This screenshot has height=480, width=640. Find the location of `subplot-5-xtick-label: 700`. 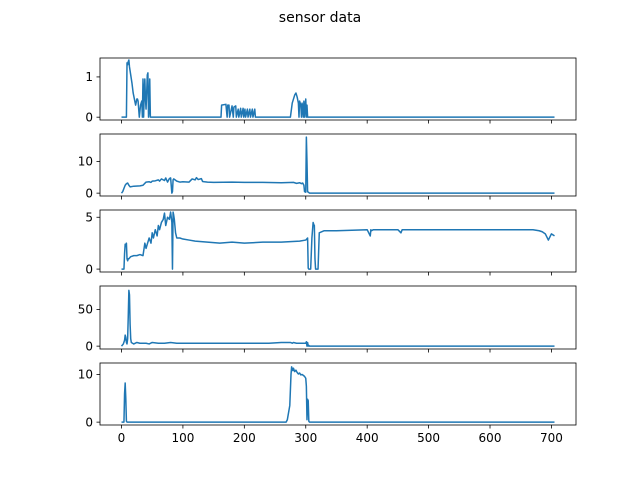

subplot-5-xtick-label: 700 is located at coordinates (551, 438).